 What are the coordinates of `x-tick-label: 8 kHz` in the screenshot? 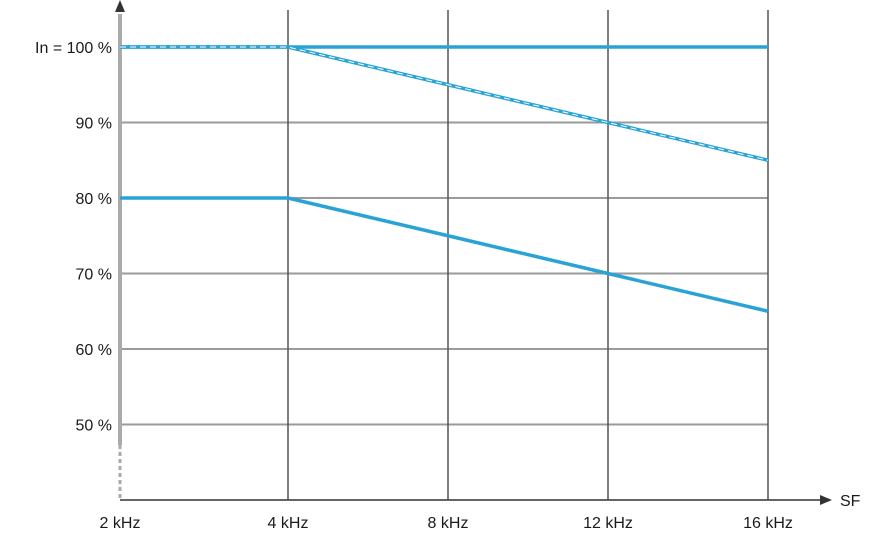 It's located at (448, 523).